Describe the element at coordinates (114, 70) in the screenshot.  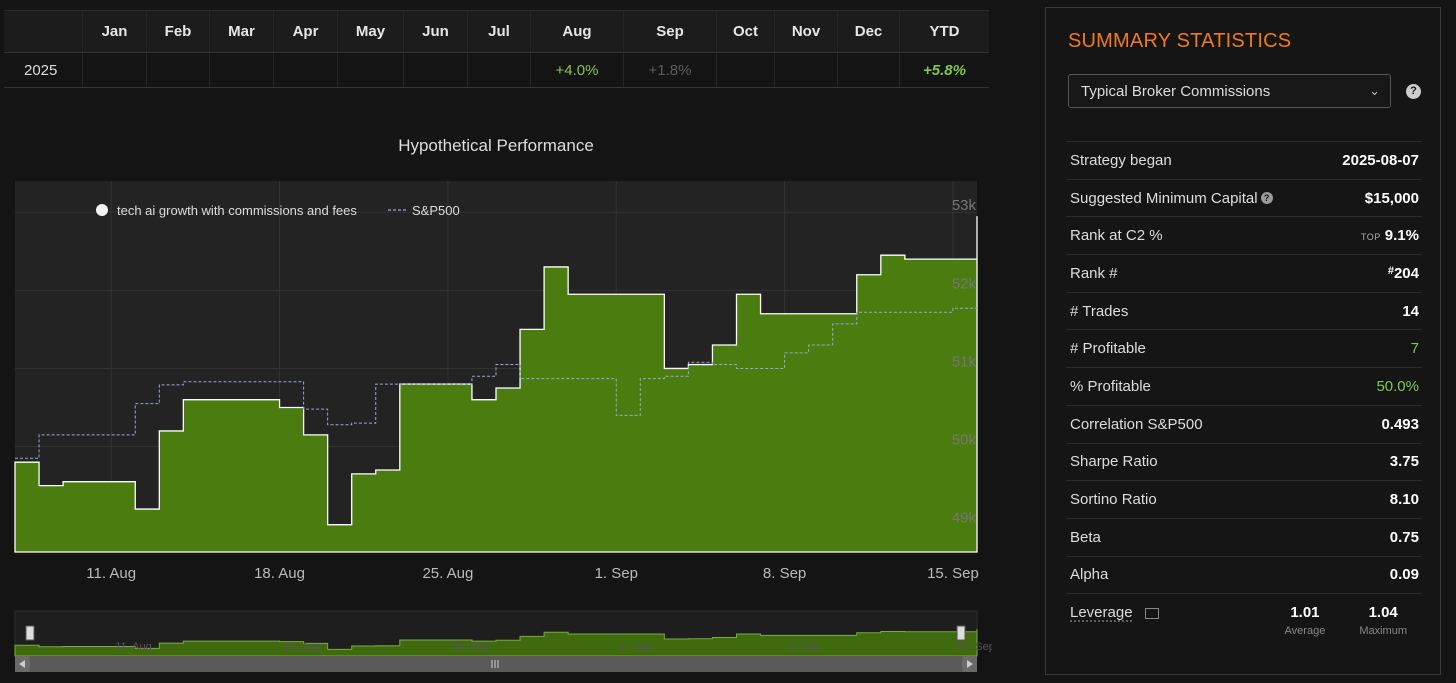
I see `cell-jan` at that location.